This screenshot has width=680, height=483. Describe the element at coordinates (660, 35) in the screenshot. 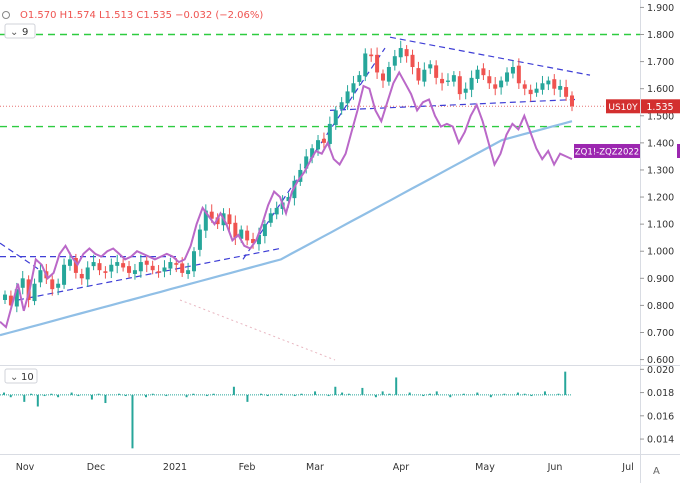

I see `y-tick-label: 1.800` at that location.